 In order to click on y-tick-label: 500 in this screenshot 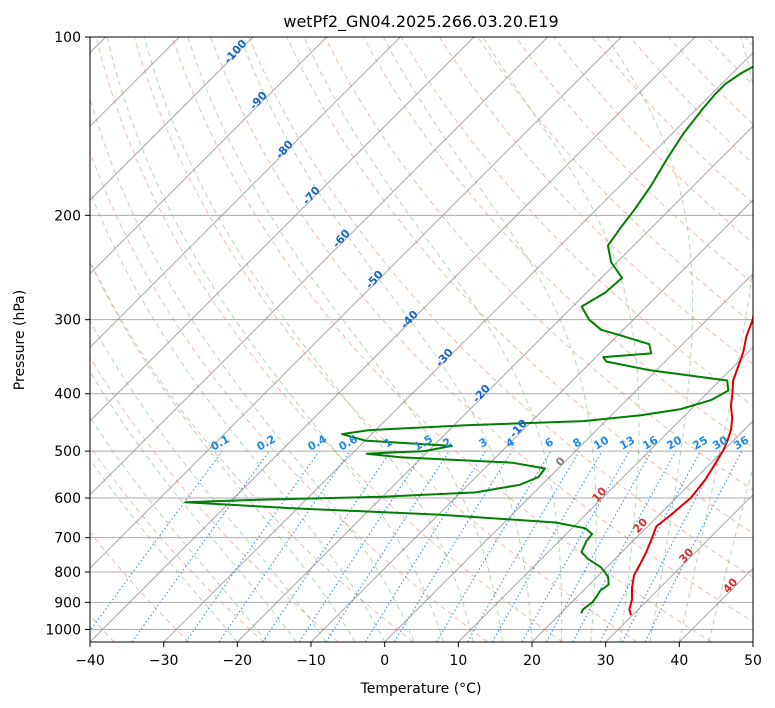, I will do `click(67, 452)`.